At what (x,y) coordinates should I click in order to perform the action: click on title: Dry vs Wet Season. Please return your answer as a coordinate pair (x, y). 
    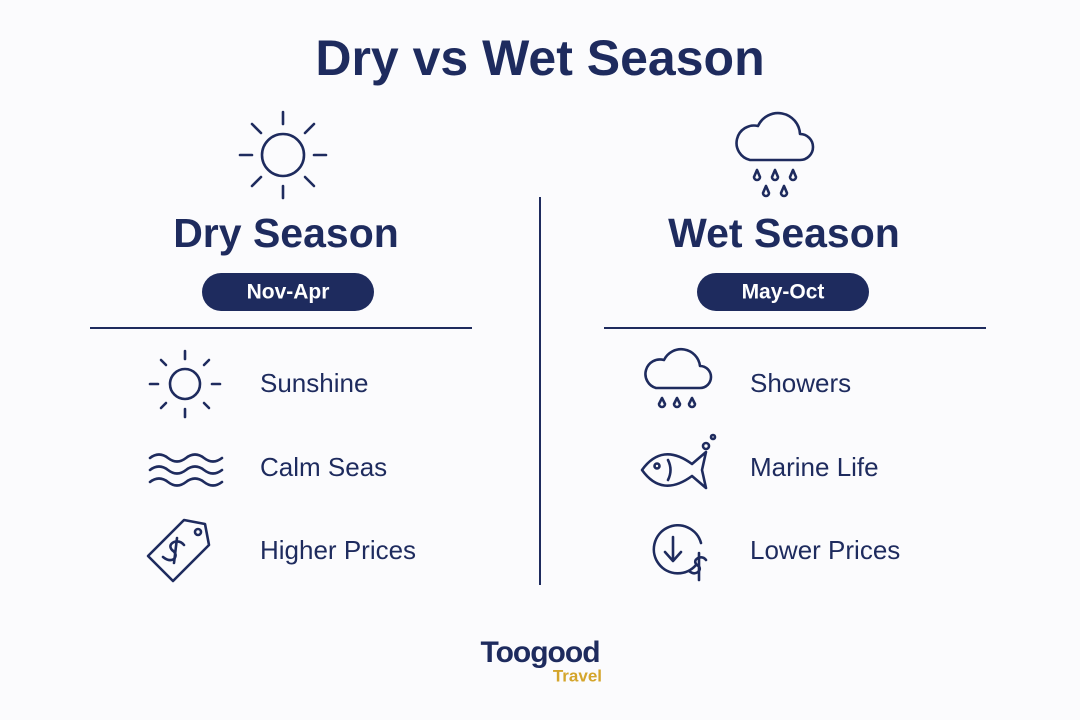
    Looking at the image, I should click on (539, 58).